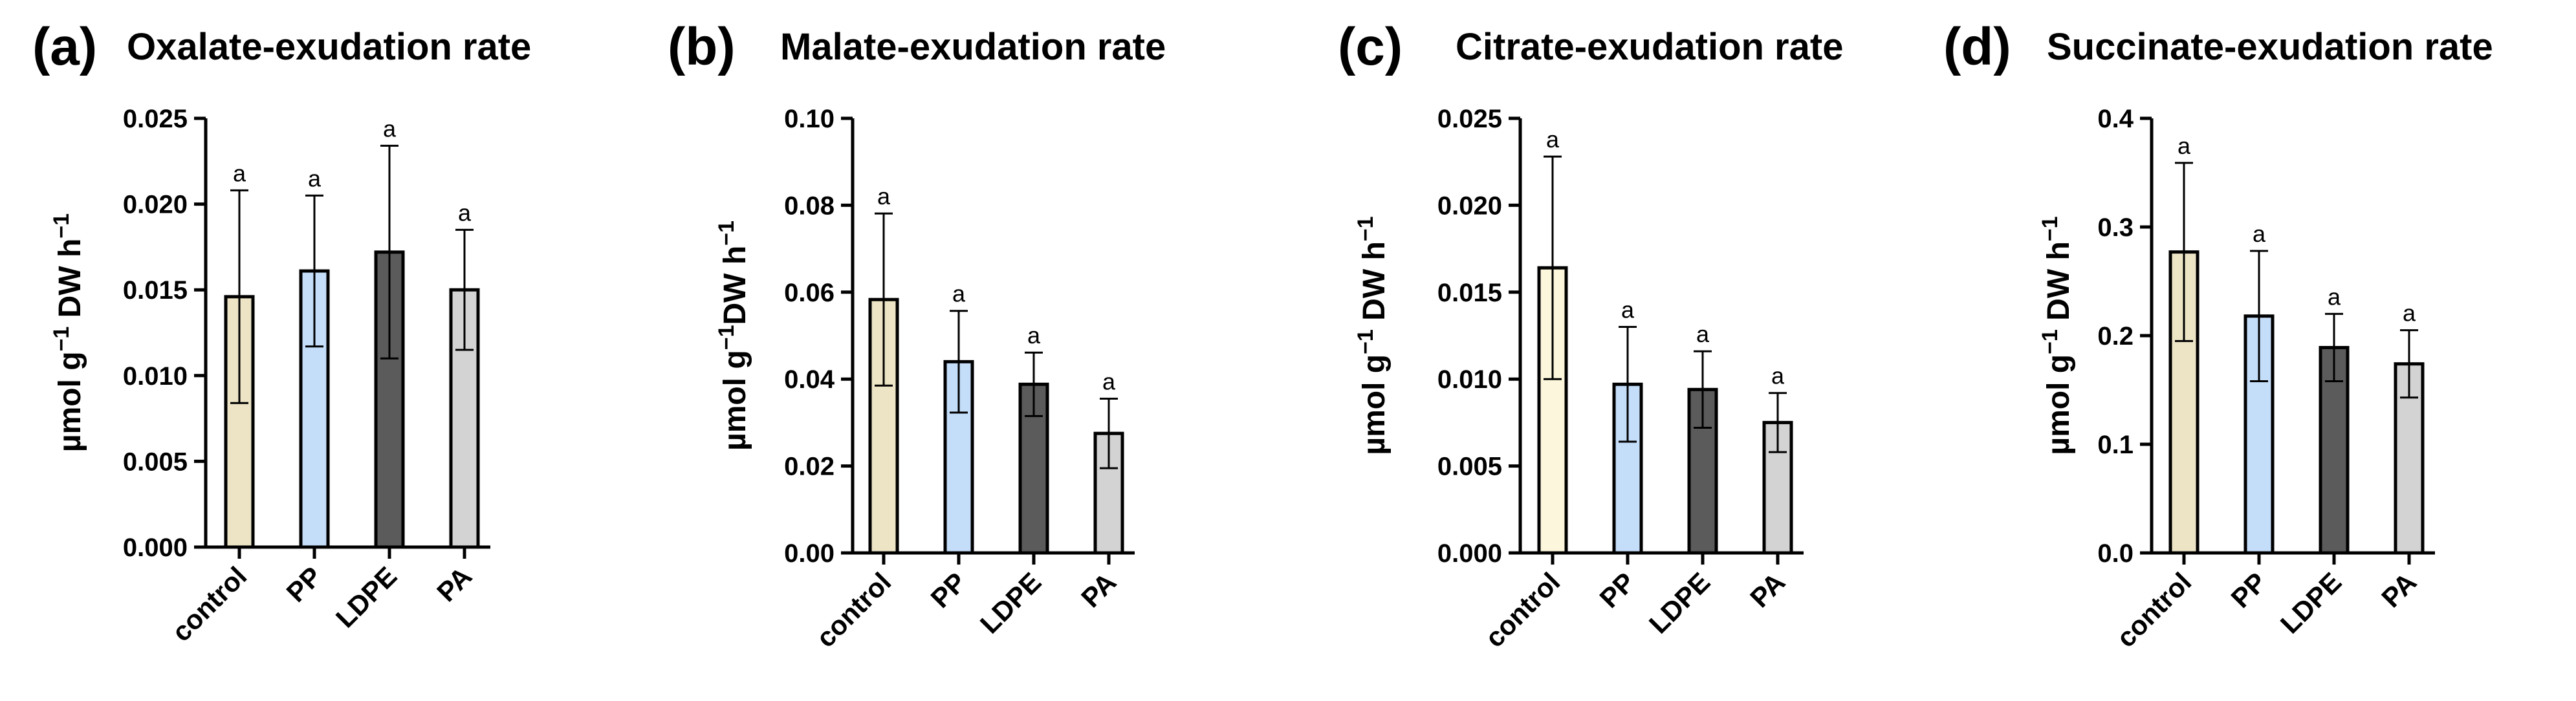  Describe the element at coordinates (2270, 47) in the screenshot. I see `chart-title: Succinate-exudation rate` at that location.